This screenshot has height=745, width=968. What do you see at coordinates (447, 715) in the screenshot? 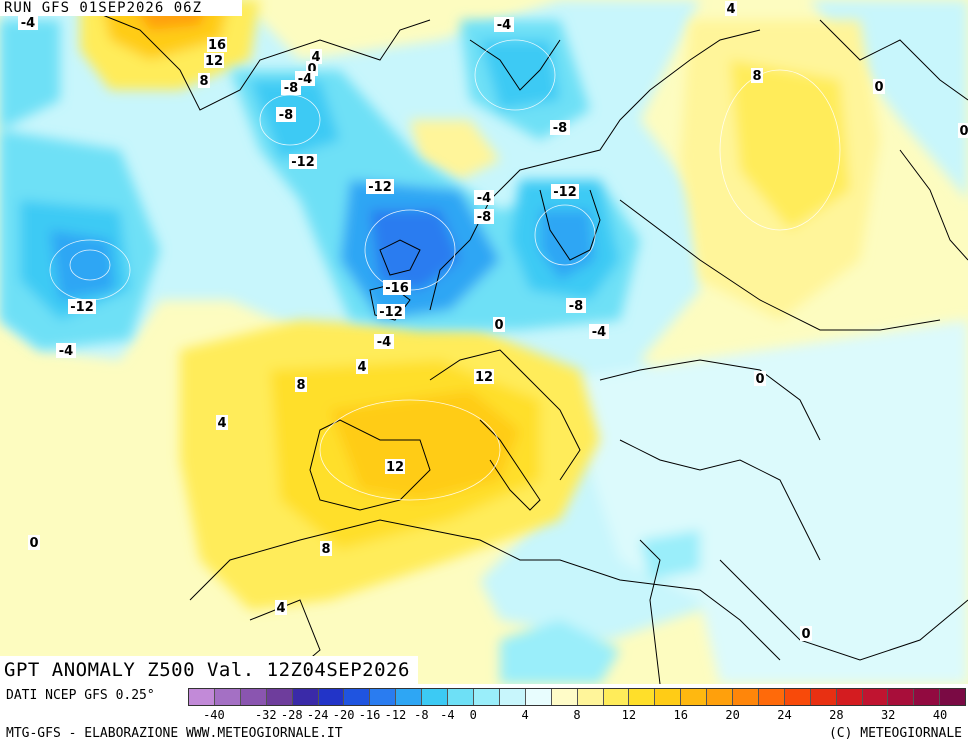
I see `colorbar-tick-label: -4` at bounding box center [447, 715].